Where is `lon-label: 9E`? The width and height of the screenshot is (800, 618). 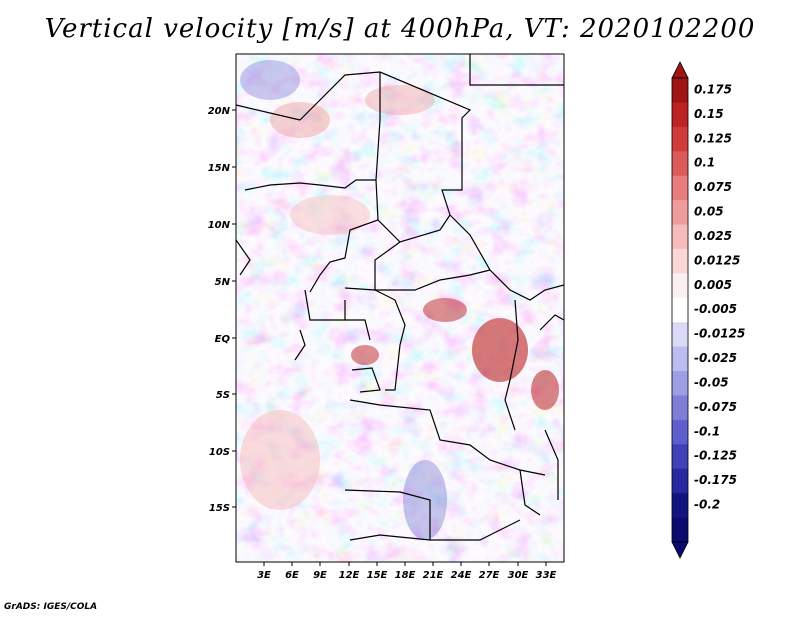
lon-label: 9E is located at coordinates (320, 575).